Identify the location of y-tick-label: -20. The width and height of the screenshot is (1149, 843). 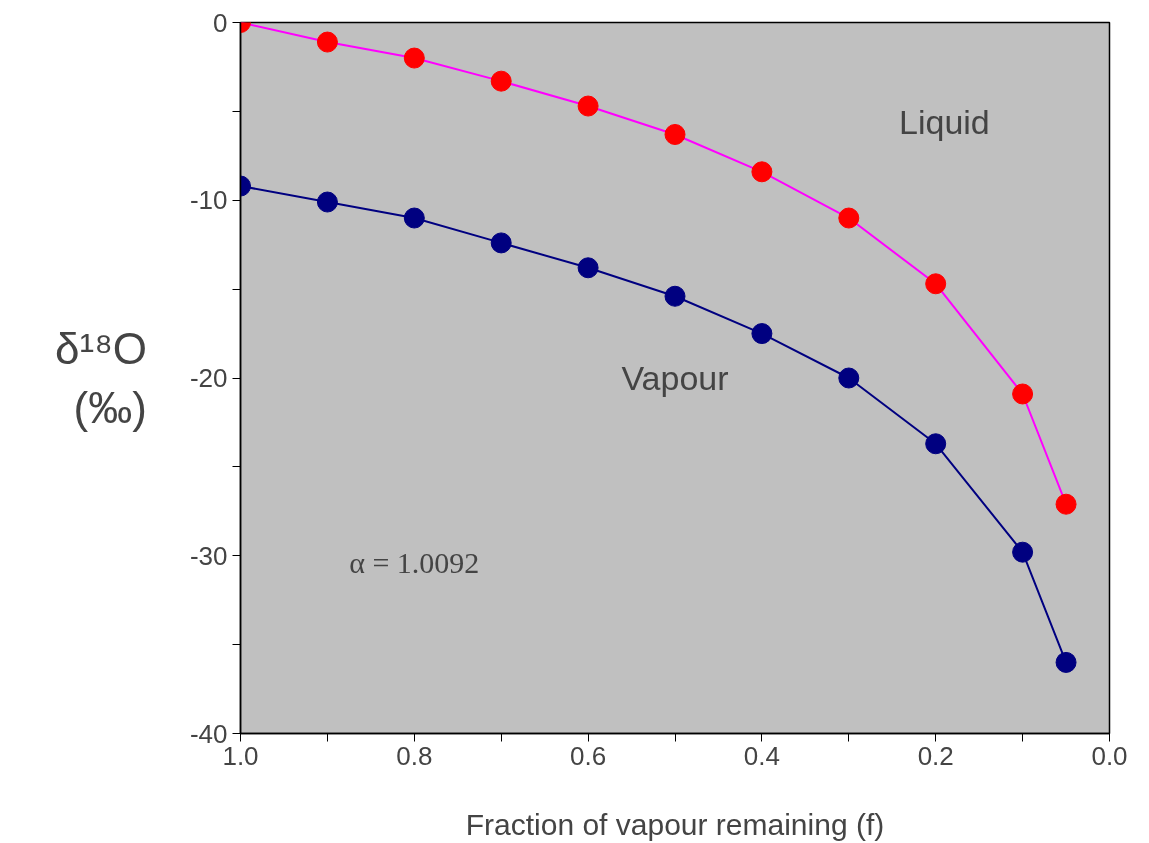
(208, 378).